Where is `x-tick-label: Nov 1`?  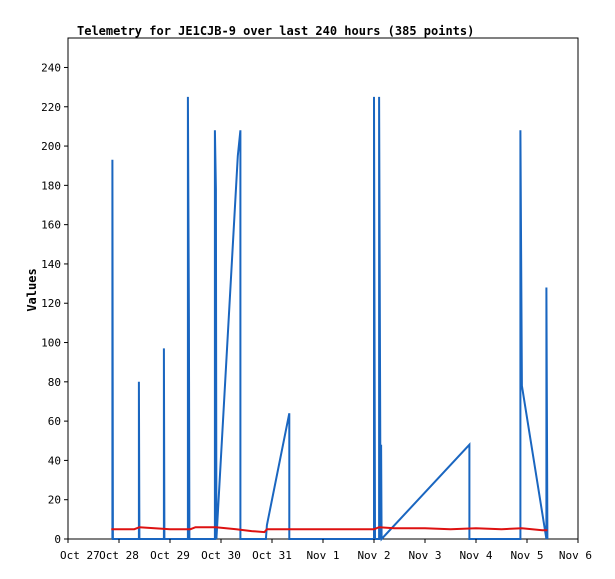
x-tick-label: Nov 1 is located at coordinates (322, 555).